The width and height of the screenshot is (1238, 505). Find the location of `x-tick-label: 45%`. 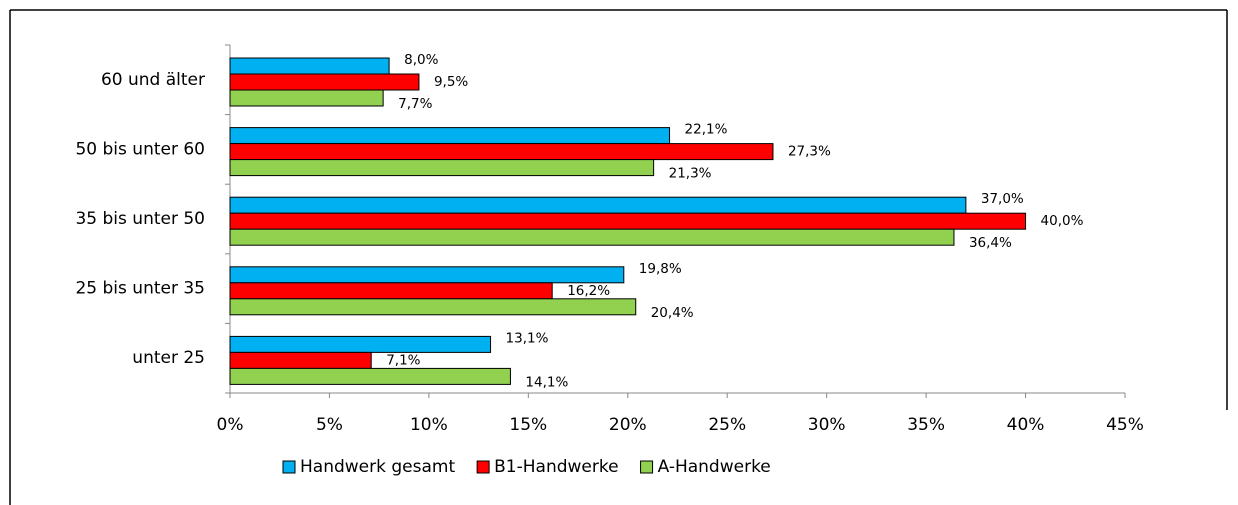

x-tick-label: 45% is located at coordinates (1125, 425).